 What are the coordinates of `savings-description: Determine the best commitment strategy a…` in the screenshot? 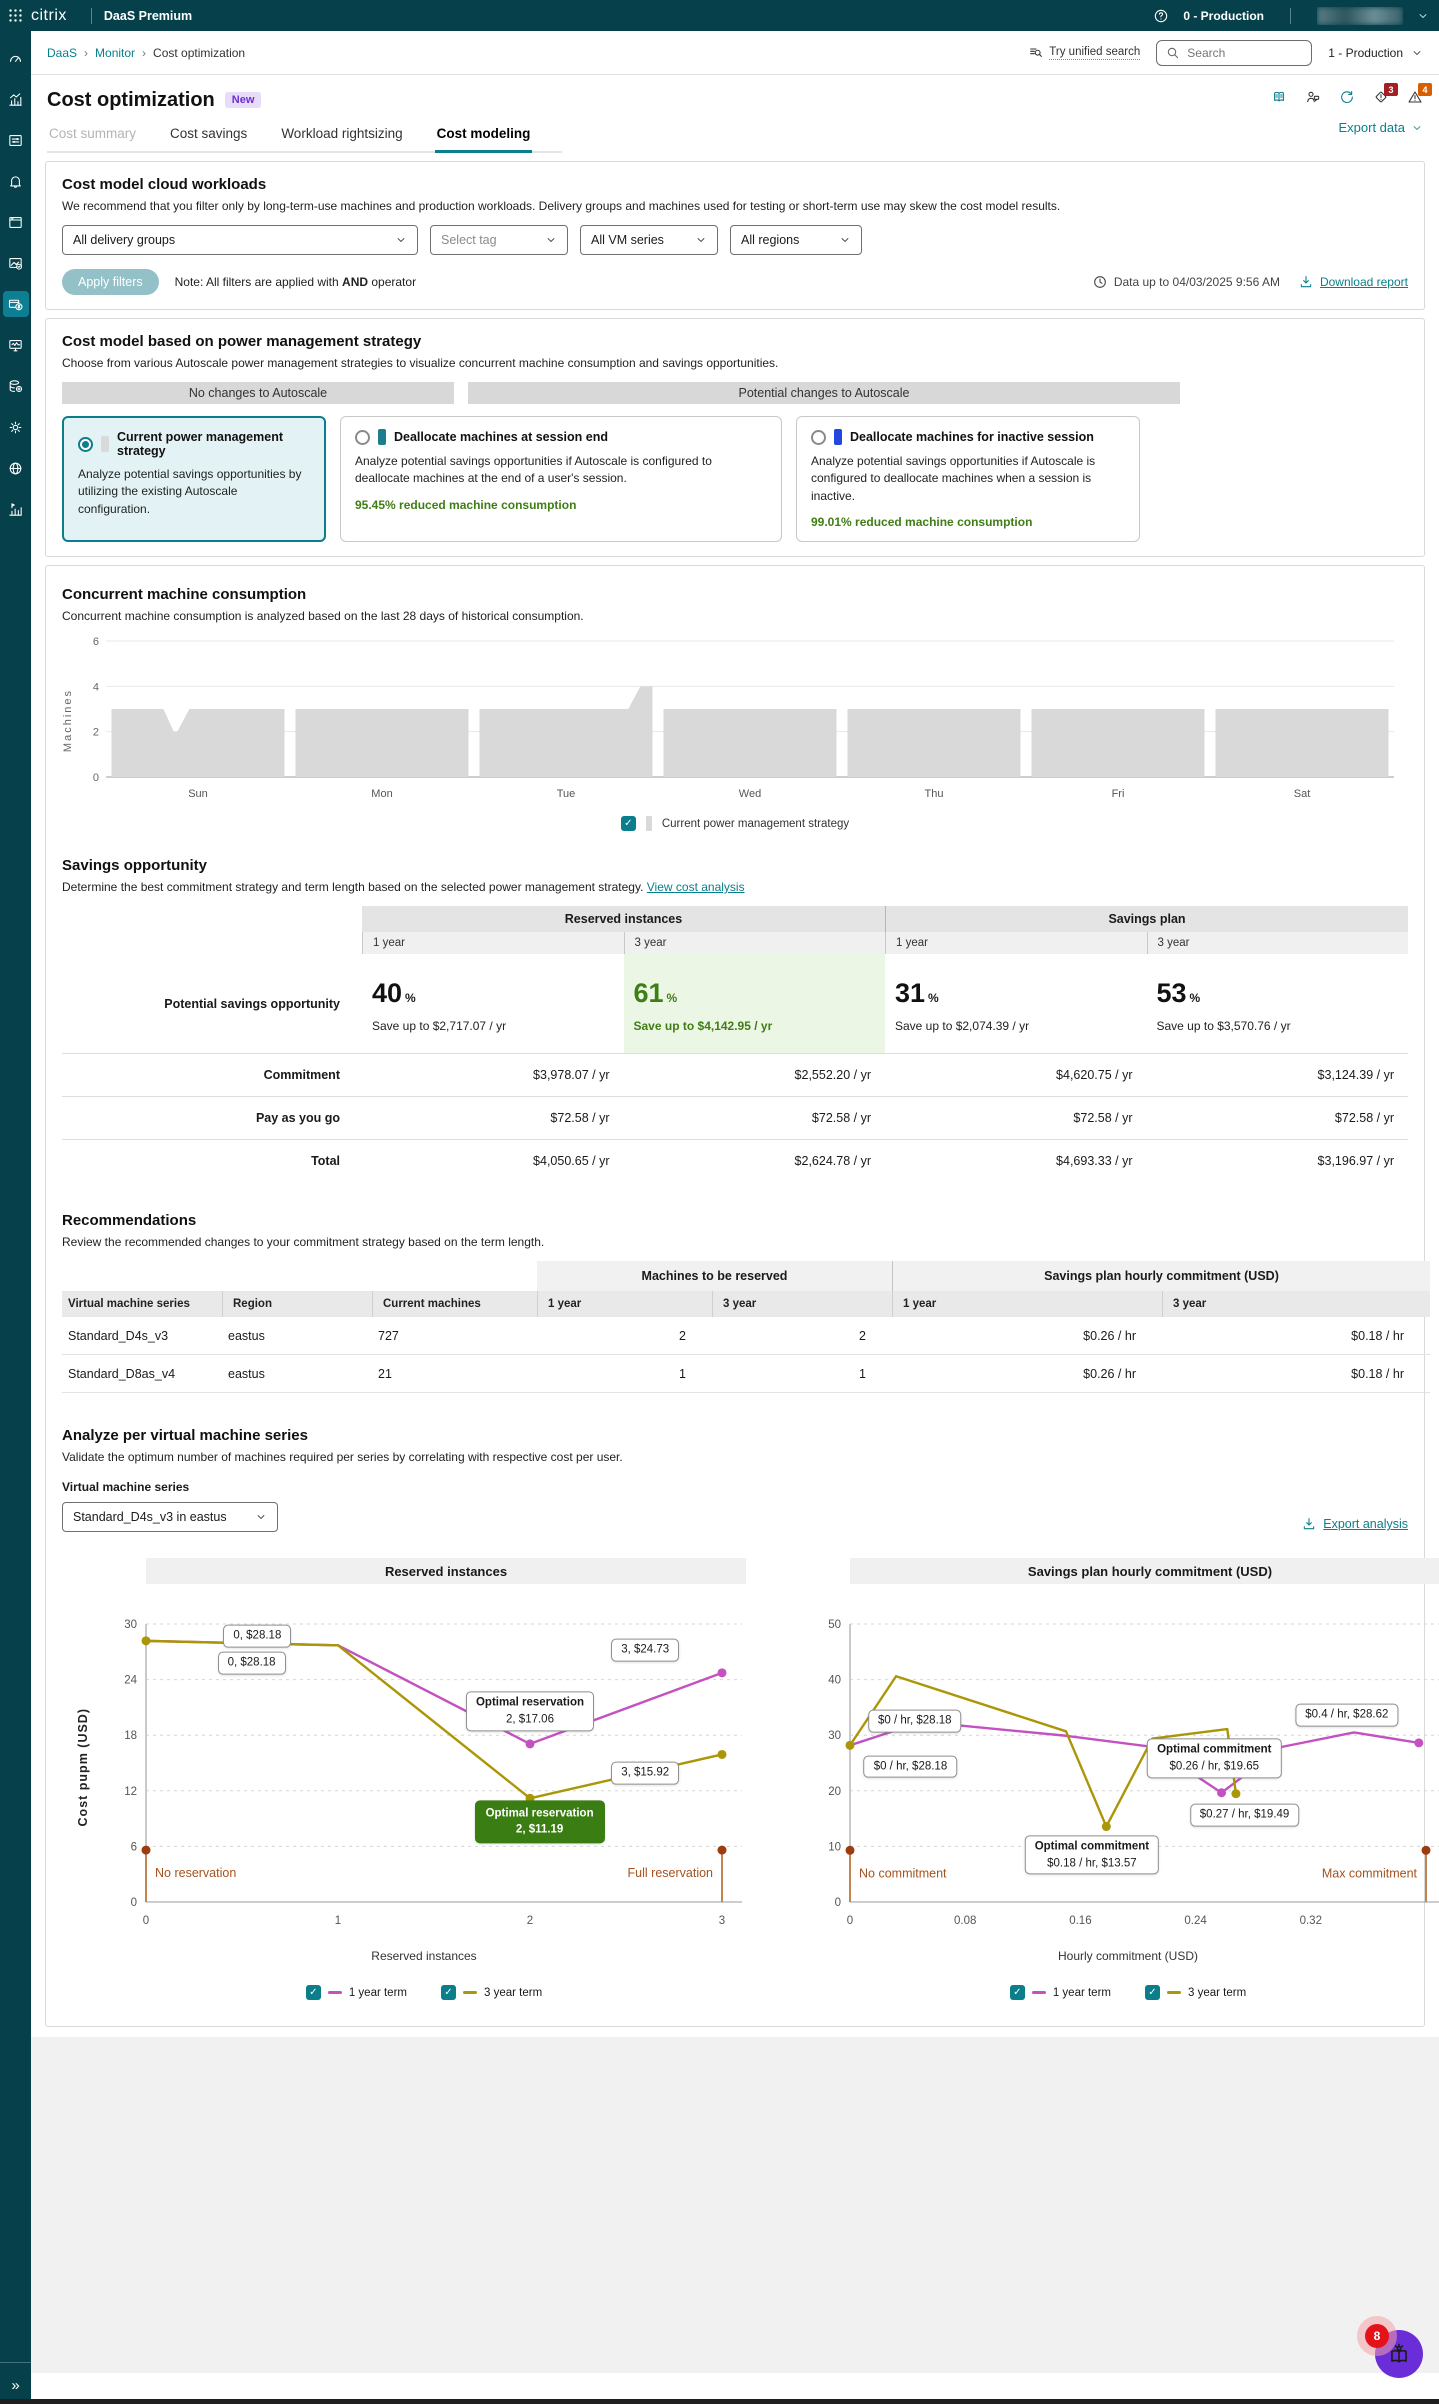 It's located at (403, 887).